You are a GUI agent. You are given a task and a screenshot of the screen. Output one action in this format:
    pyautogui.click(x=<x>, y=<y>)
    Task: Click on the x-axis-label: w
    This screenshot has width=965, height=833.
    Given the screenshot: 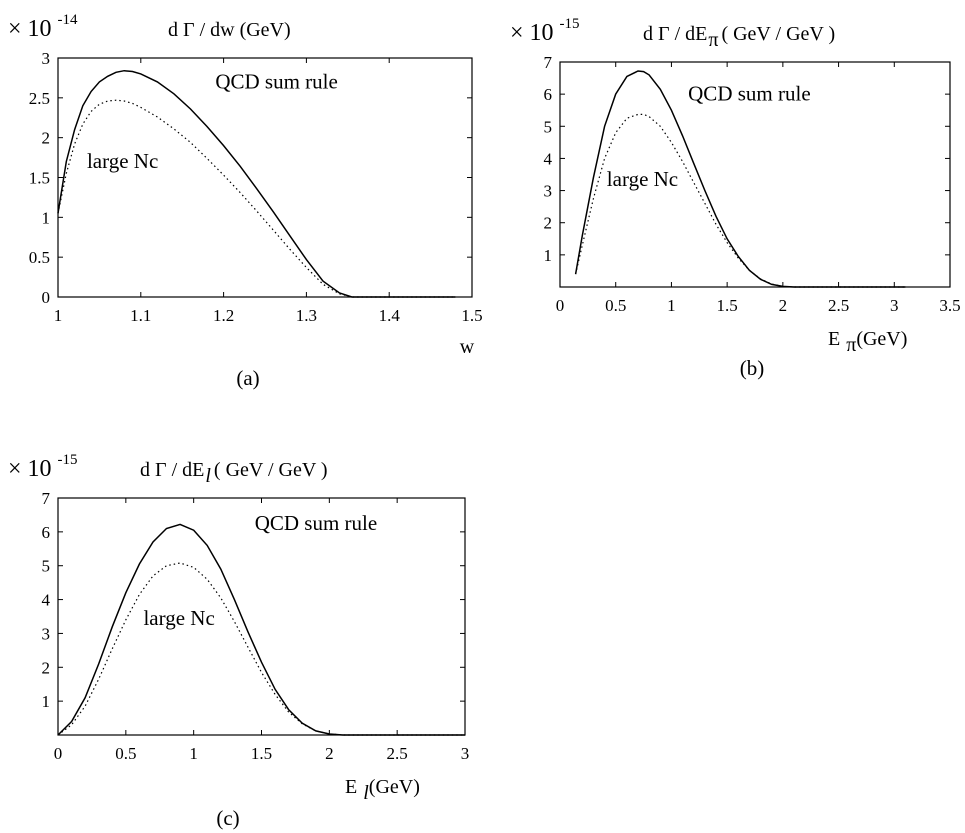 What is the action you would take?
    pyautogui.click(x=467, y=347)
    